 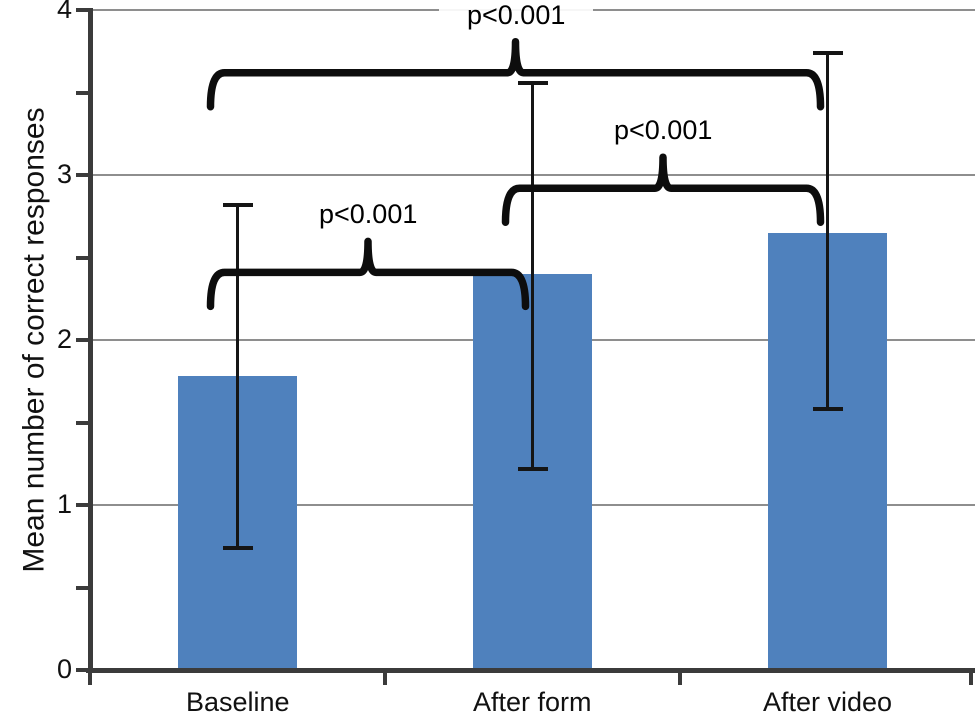 What do you see at coordinates (64, 504) in the screenshot?
I see `y-tick-label-1: 1` at bounding box center [64, 504].